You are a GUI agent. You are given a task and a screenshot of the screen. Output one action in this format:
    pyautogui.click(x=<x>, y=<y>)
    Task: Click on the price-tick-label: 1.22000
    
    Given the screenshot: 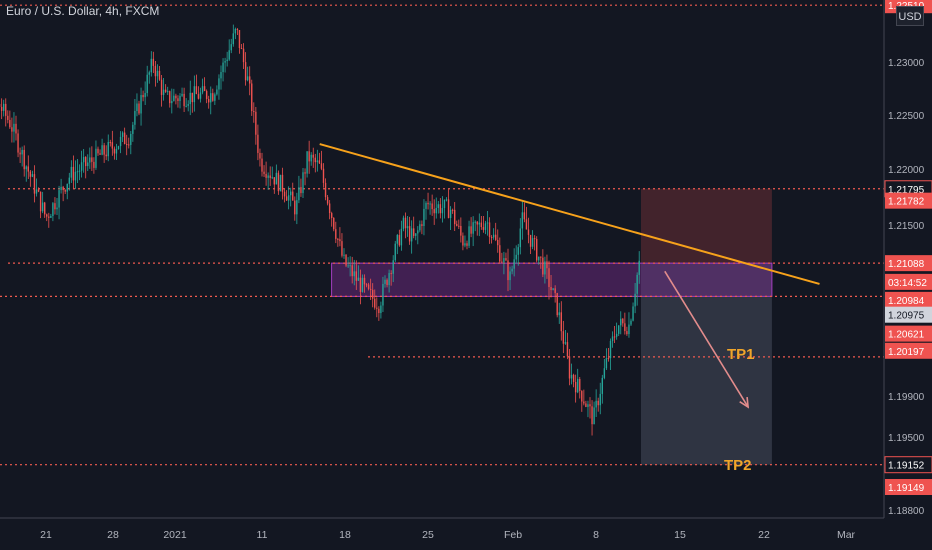 What is the action you would take?
    pyautogui.click(x=906, y=170)
    